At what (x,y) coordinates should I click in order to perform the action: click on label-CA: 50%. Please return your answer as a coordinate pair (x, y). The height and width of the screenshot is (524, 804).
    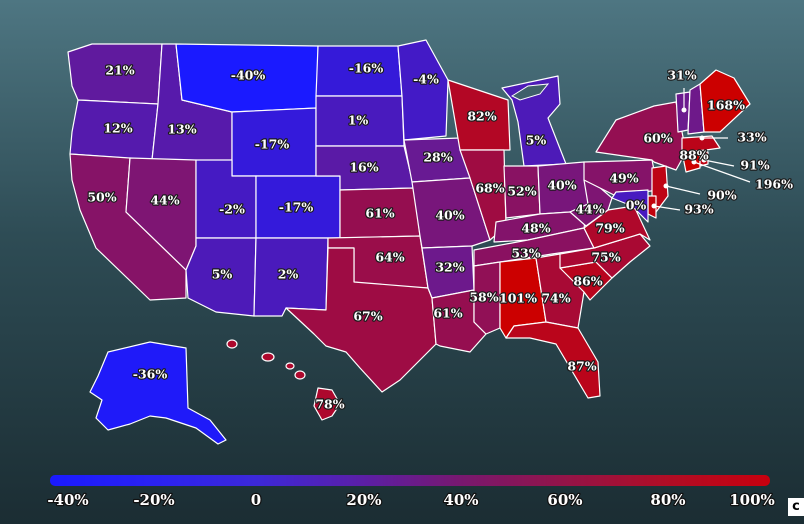
    Looking at the image, I should click on (101, 197).